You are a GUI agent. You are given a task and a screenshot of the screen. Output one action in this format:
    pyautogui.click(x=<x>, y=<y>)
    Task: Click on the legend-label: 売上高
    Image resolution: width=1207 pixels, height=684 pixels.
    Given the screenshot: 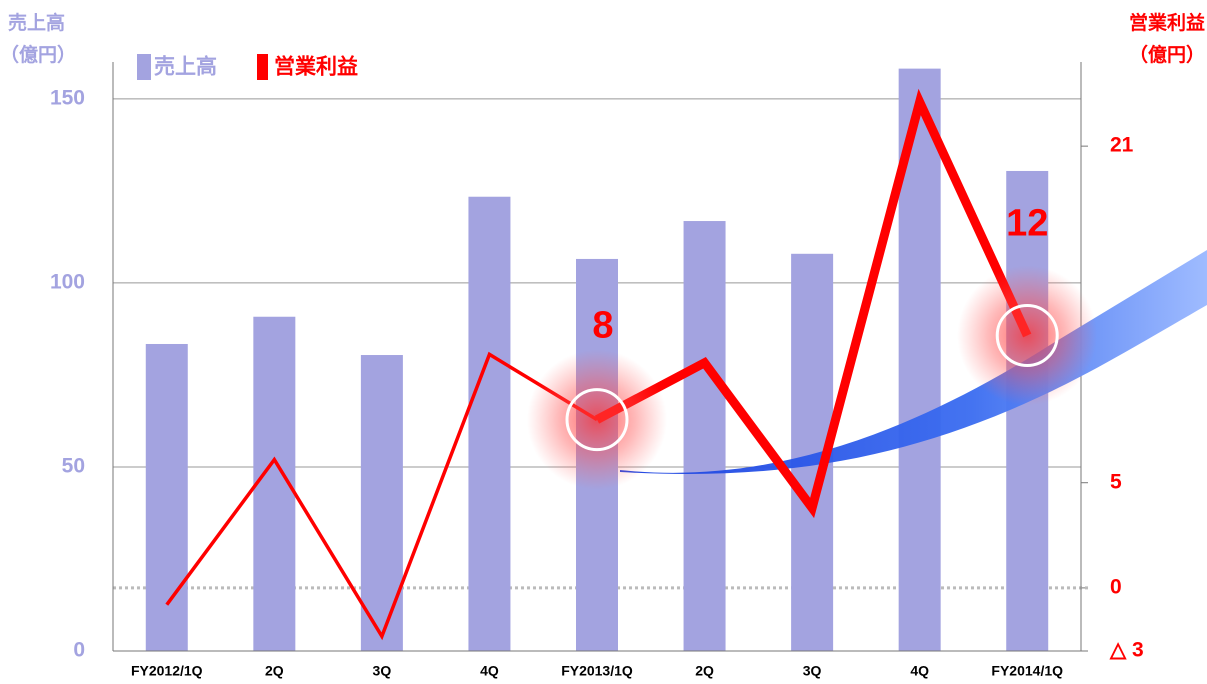 What is the action you would take?
    pyautogui.click(x=185, y=67)
    